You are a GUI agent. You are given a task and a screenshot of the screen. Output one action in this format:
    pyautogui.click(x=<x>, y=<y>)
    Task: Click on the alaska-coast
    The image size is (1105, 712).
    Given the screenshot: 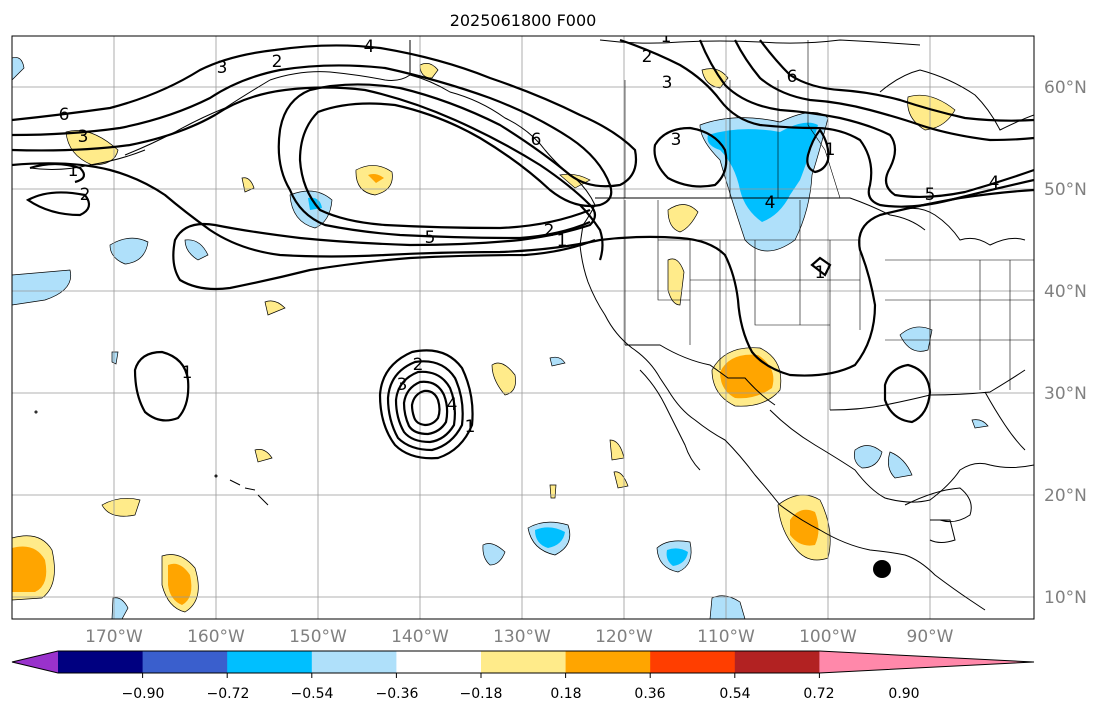 What is the action you would take?
    pyautogui.click(x=340, y=76)
    